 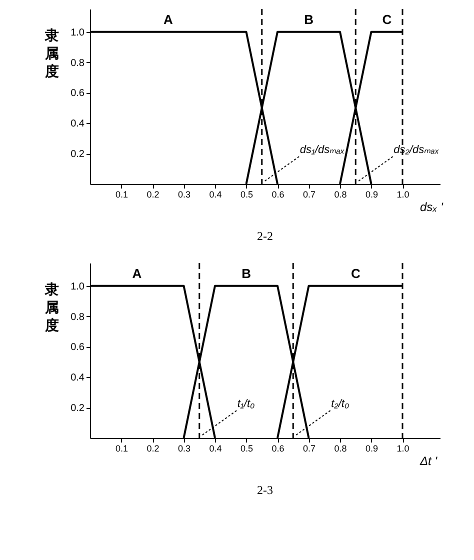 What do you see at coordinates (246, 404) in the screenshot?
I see `annotation: t₁/t₀` at bounding box center [246, 404].